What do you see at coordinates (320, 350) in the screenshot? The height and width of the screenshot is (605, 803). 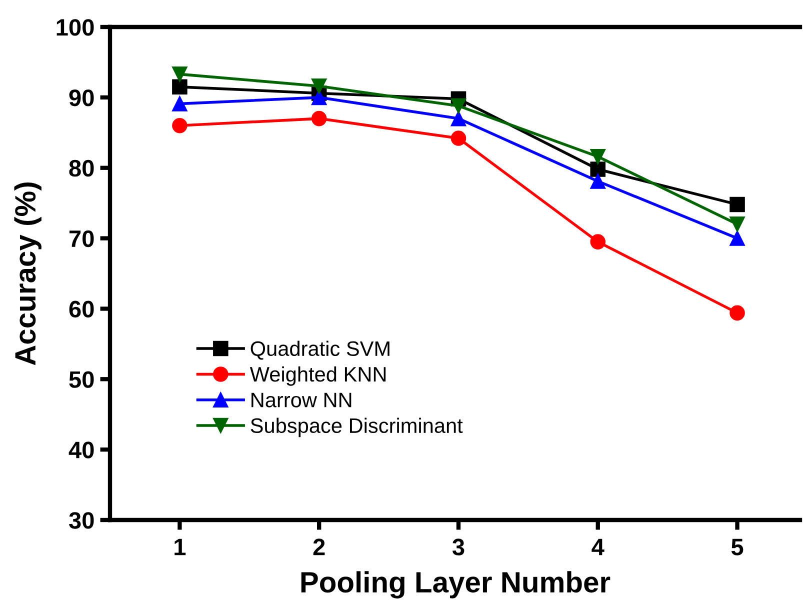 I see `legend-label: Quadratic SVM` at bounding box center [320, 350].